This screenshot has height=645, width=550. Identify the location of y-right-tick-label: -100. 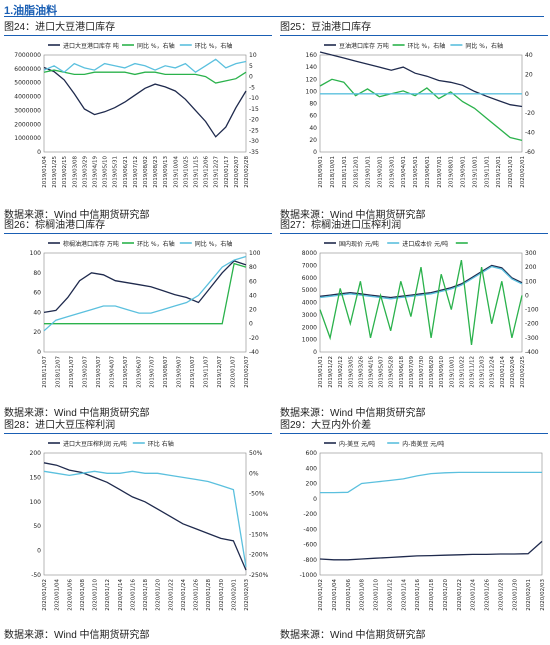
(532, 310).